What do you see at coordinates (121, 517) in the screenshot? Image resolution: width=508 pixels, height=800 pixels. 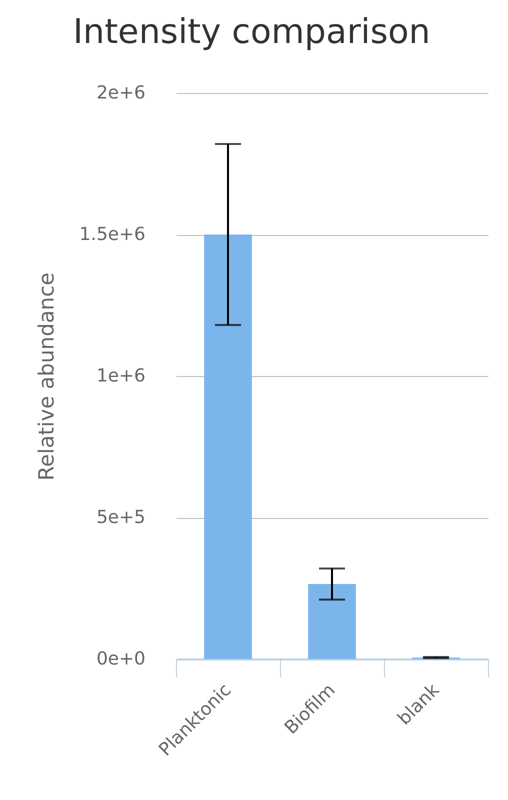 I see `y-tick-label: 5e+5` at bounding box center [121, 517].